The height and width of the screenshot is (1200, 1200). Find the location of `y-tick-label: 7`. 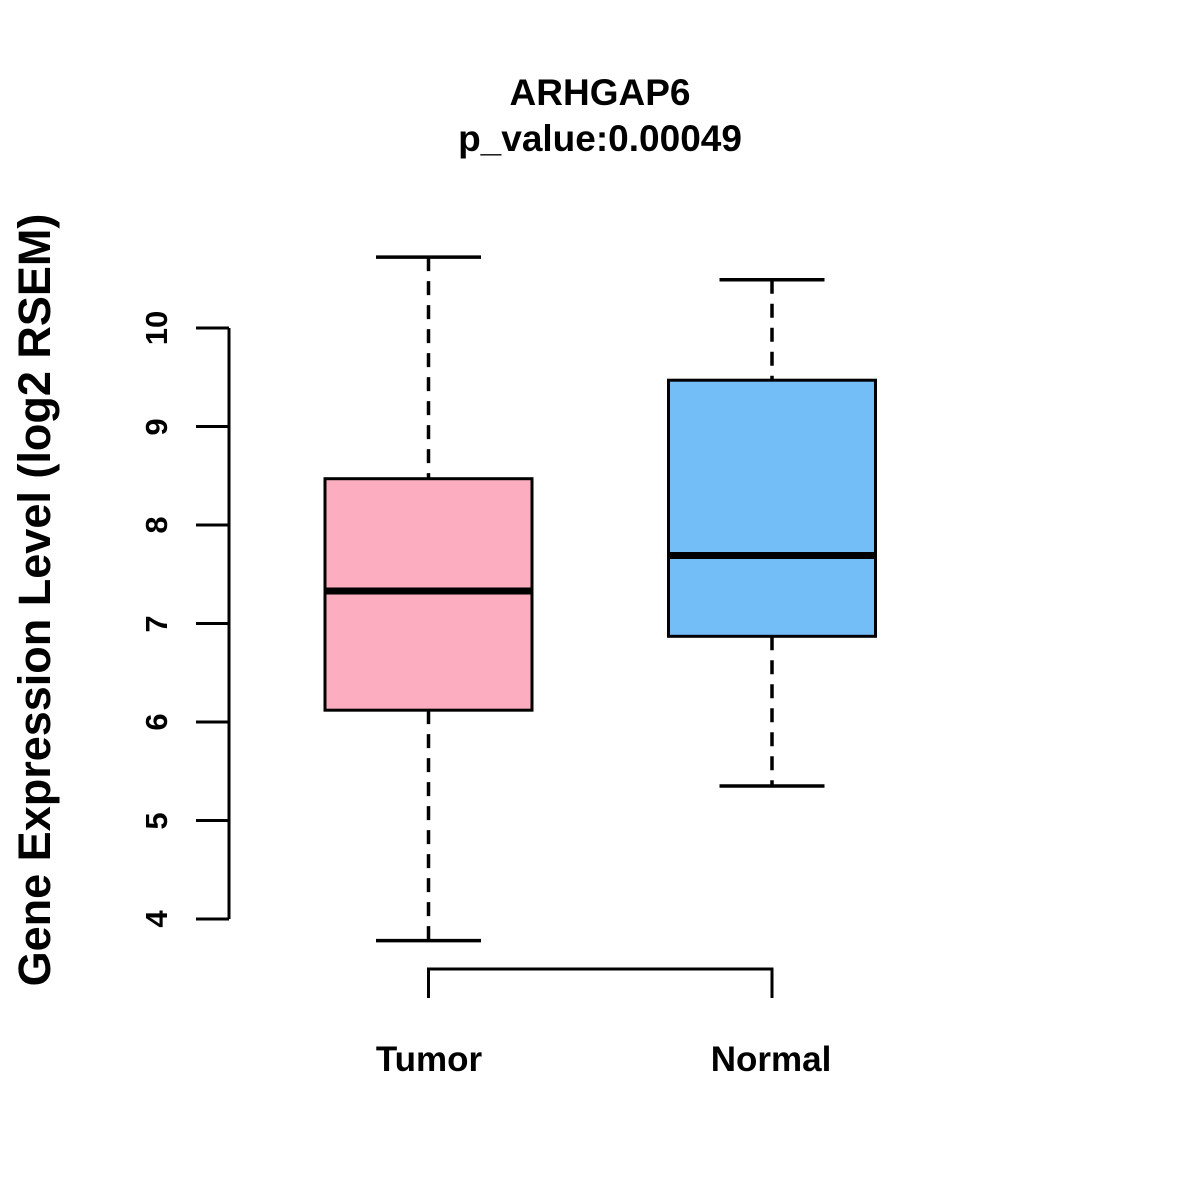

y-tick-label: 7 is located at coordinates (156, 623).